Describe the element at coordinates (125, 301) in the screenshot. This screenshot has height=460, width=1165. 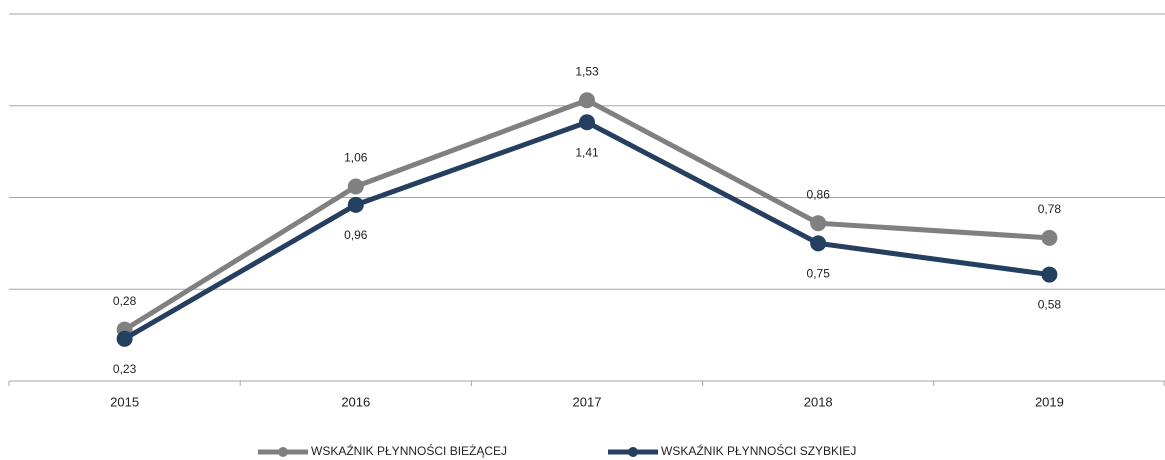
I see `data-label: 0,28` at that location.